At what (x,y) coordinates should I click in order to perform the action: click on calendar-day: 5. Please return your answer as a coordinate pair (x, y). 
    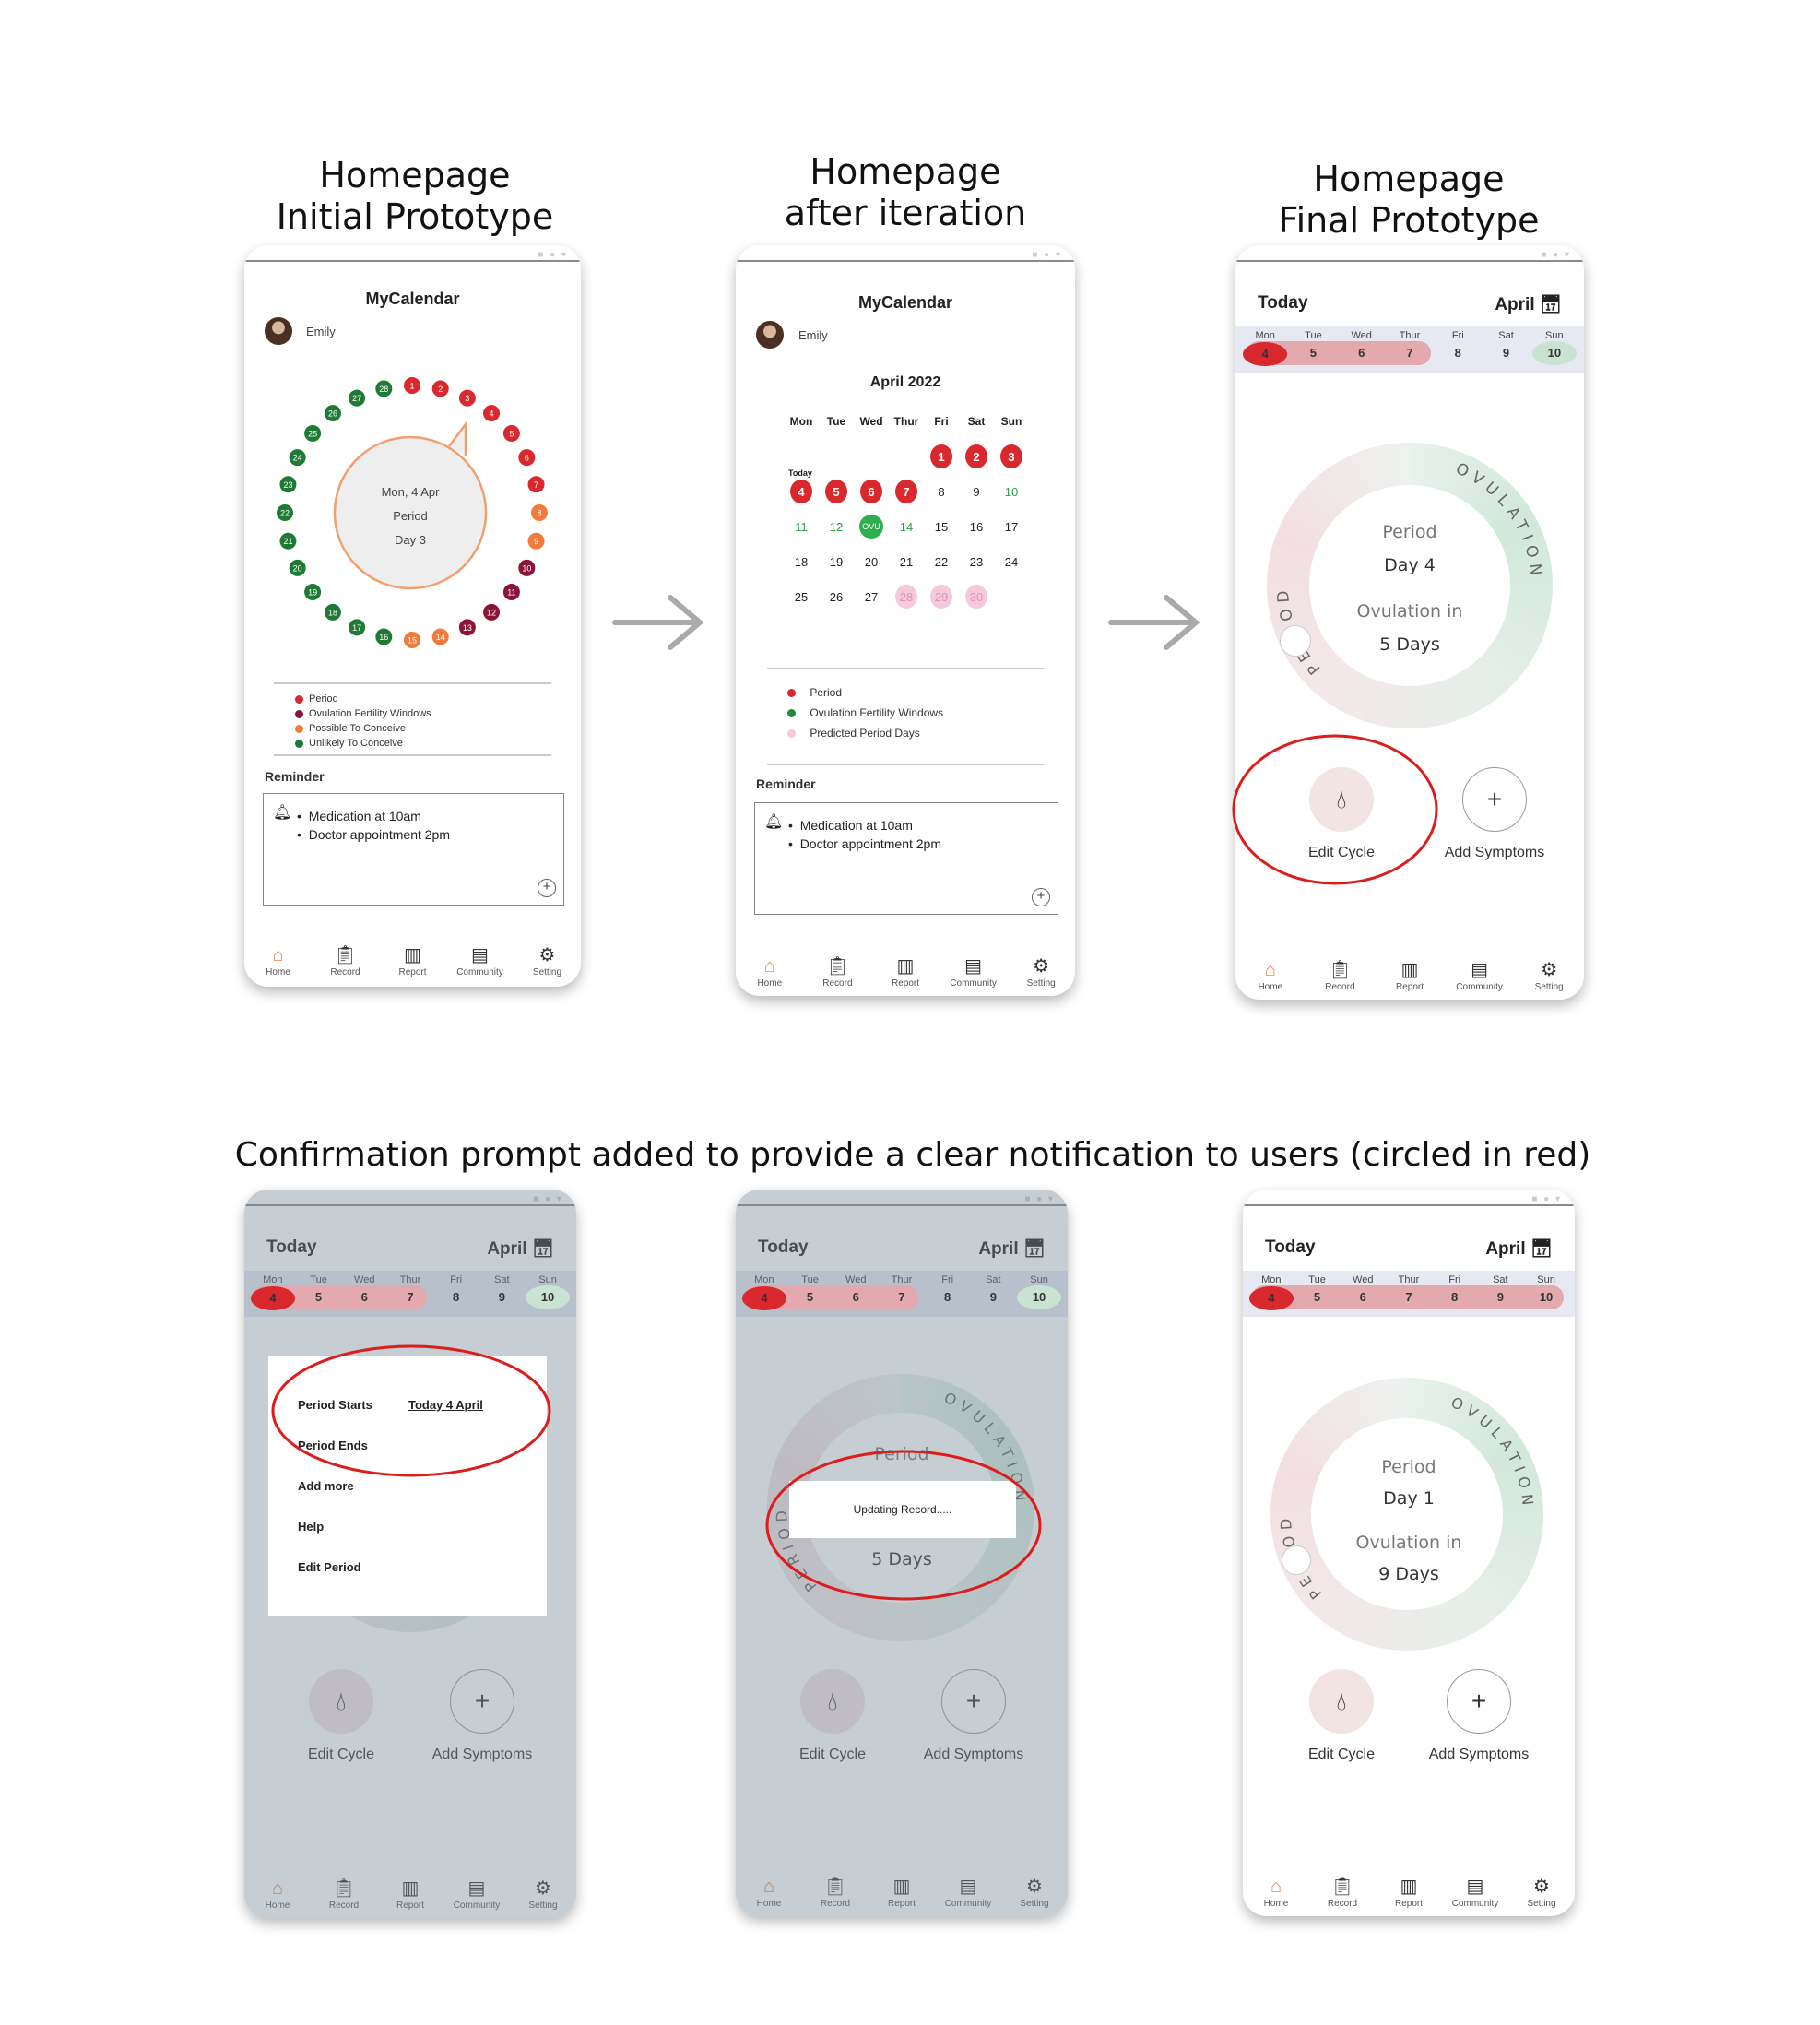
    Looking at the image, I should click on (836, 492).